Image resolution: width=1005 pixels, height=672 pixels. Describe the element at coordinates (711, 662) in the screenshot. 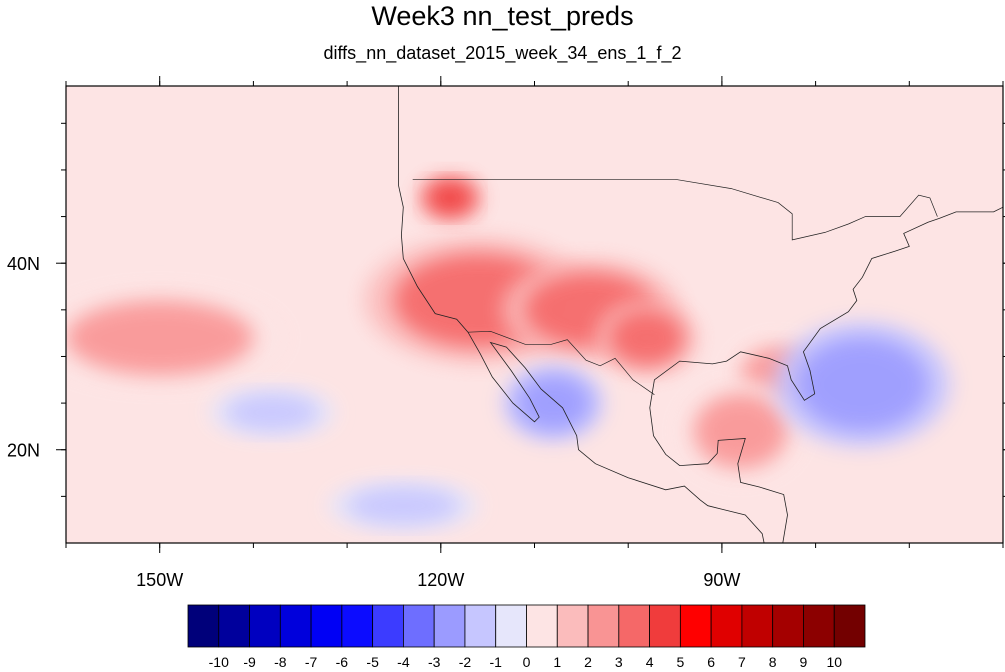

I see `colorbar-label: 6` at that location.